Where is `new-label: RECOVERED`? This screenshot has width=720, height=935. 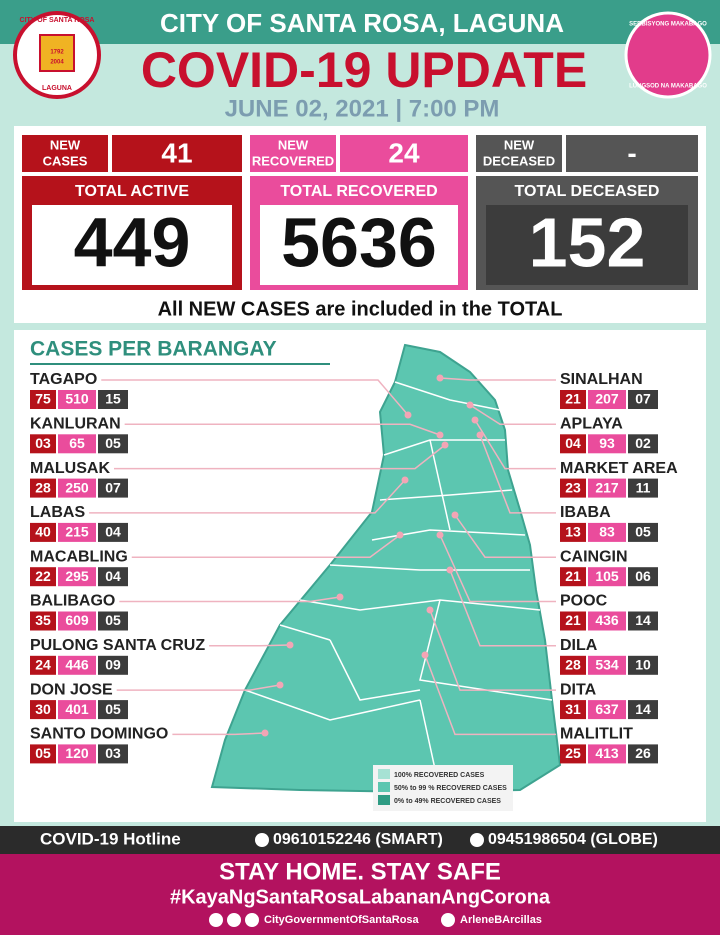
new-label: RECOVERED is located at coordinates (293, 160).